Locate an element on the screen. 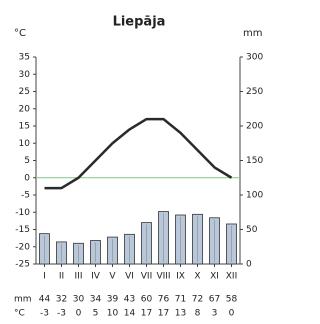  x-tick-label: IX is located at coordinates (180, 277).